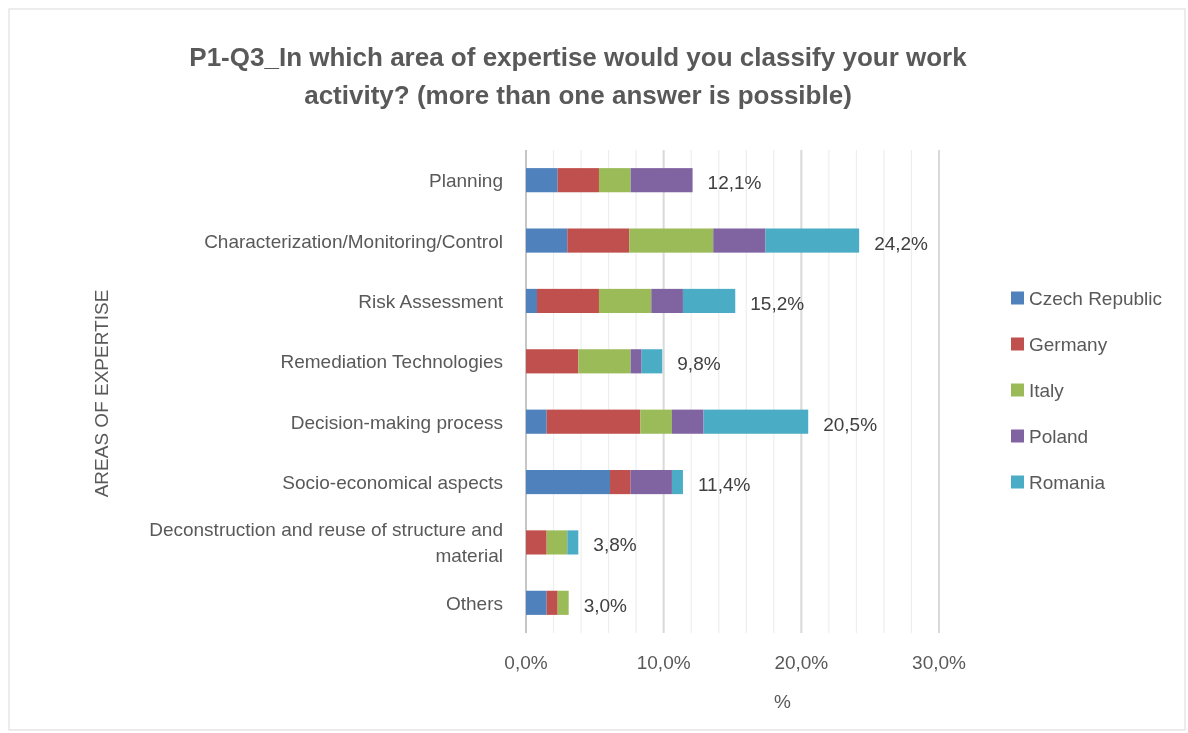 The width and height of the screenshot is (1188, 733). I want to click on total-label: 3,8%, so click(615, 545).